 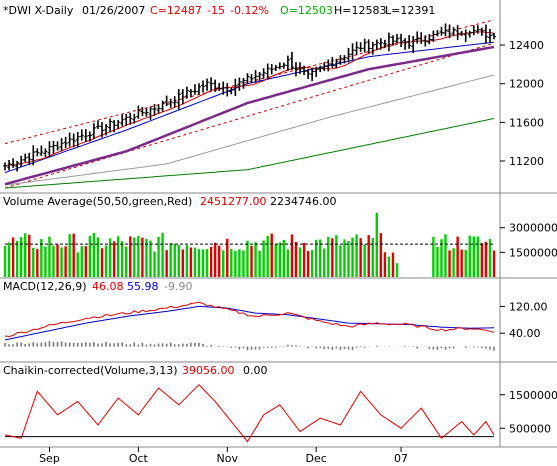 What do you see at coordinates (176, 10) in the screenshot?
I see `close-label: C=12487` at bounding box center [176, 10].